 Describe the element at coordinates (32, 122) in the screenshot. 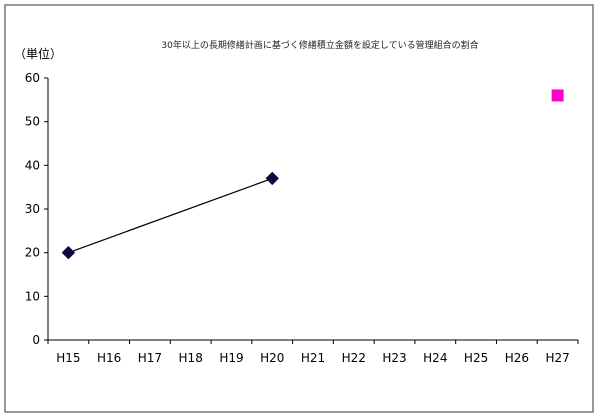

I see `y-tick-label: 50` at that location.